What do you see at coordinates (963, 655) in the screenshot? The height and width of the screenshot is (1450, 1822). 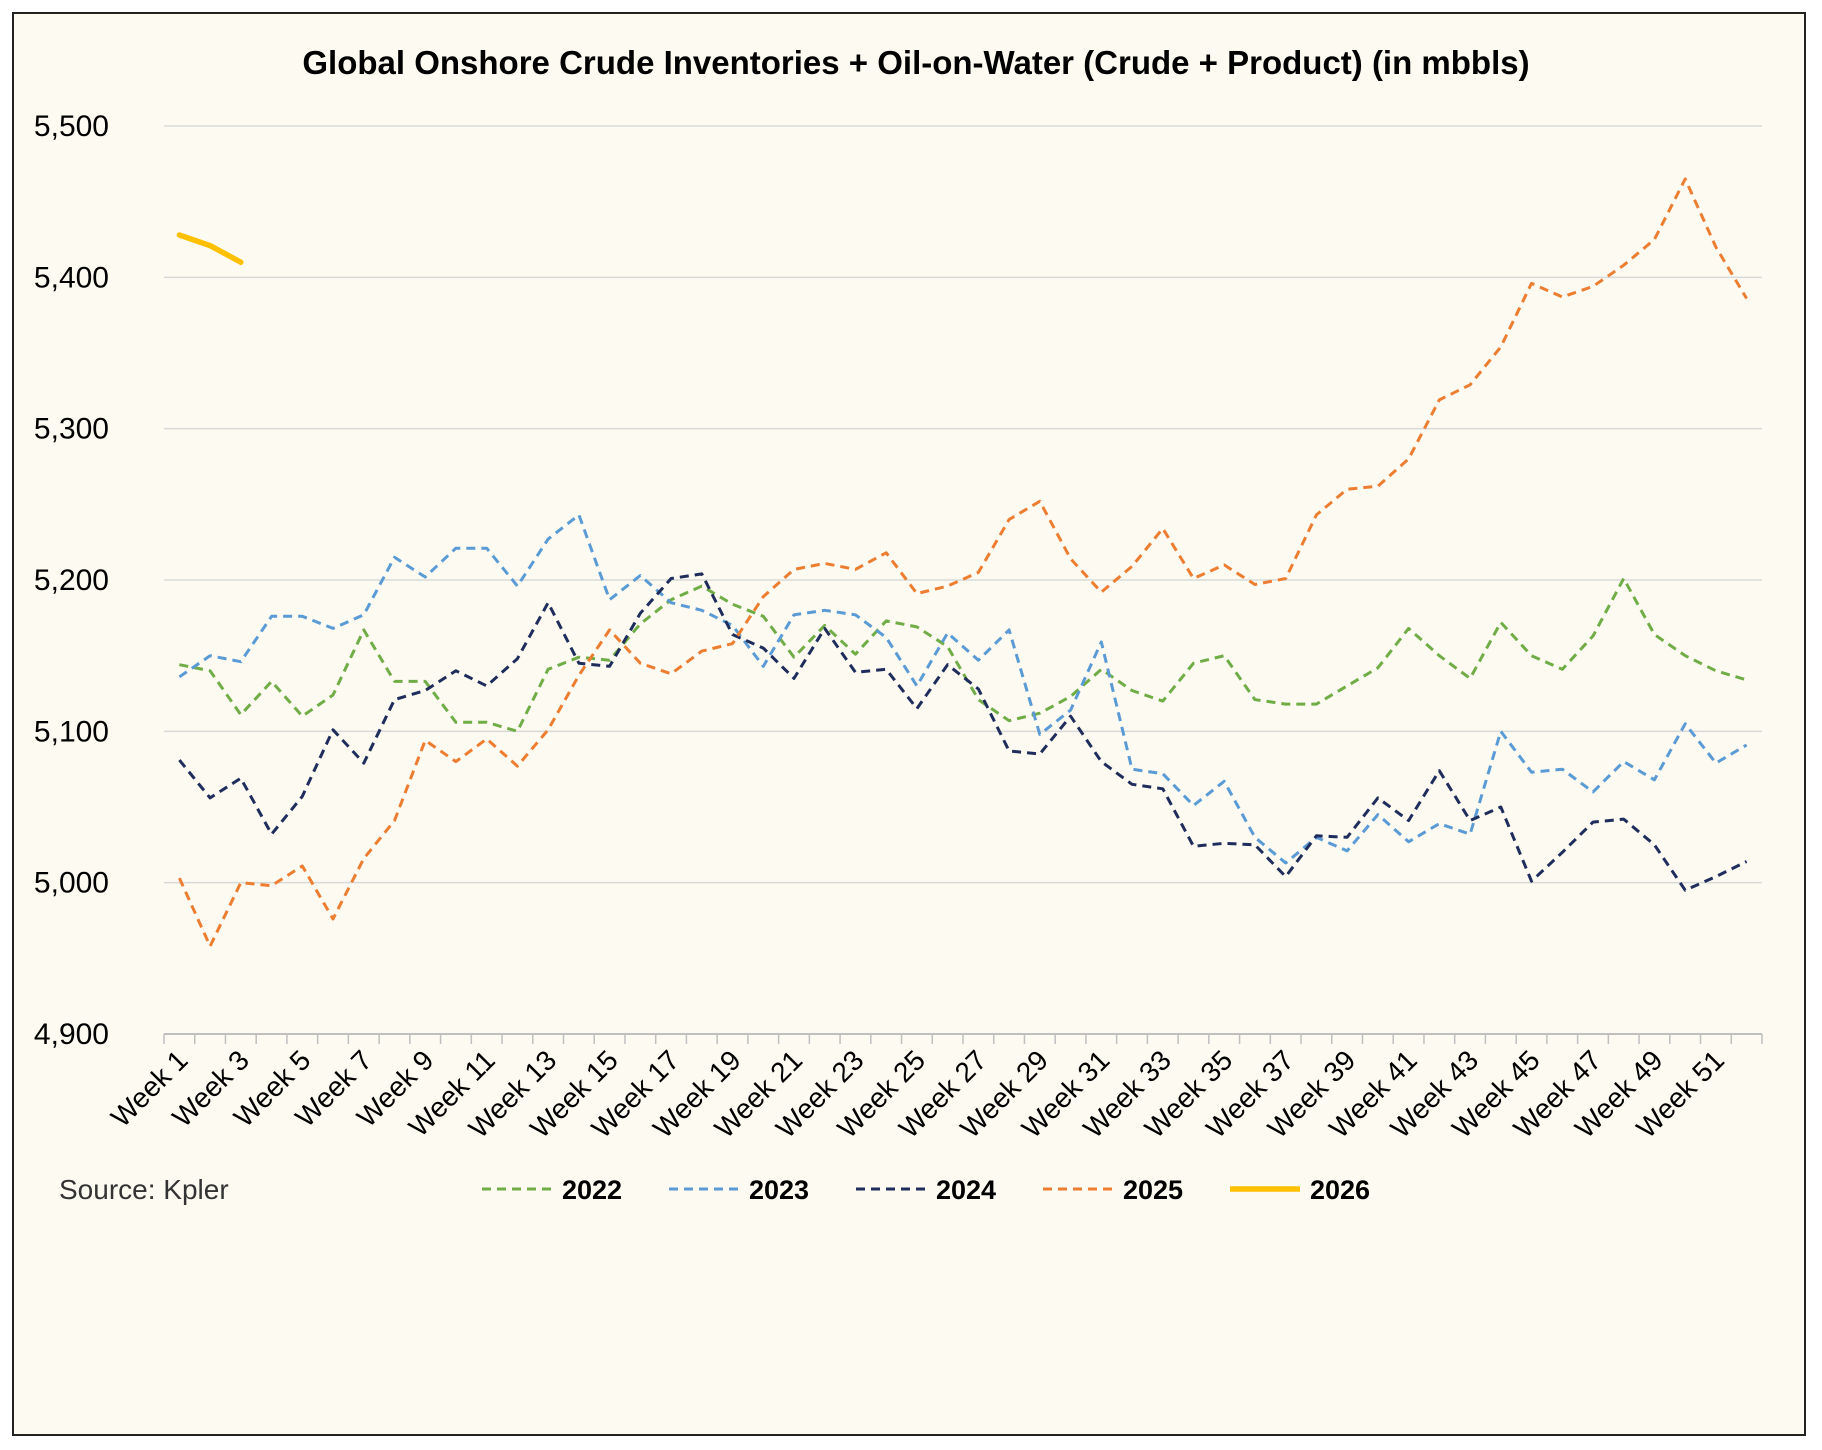 I see `series-line-2022` at bounding box center [963, 655].